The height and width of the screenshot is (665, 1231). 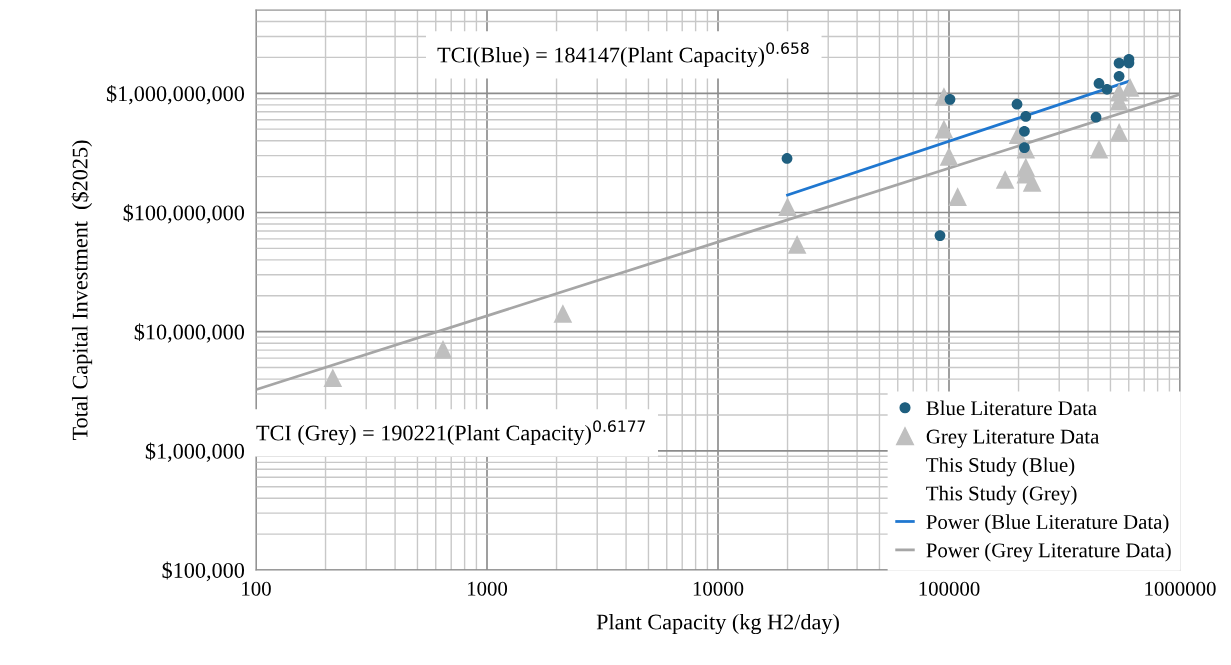 I want to click on y-tick-label: $100,000,000, so click(x=184, y=214).